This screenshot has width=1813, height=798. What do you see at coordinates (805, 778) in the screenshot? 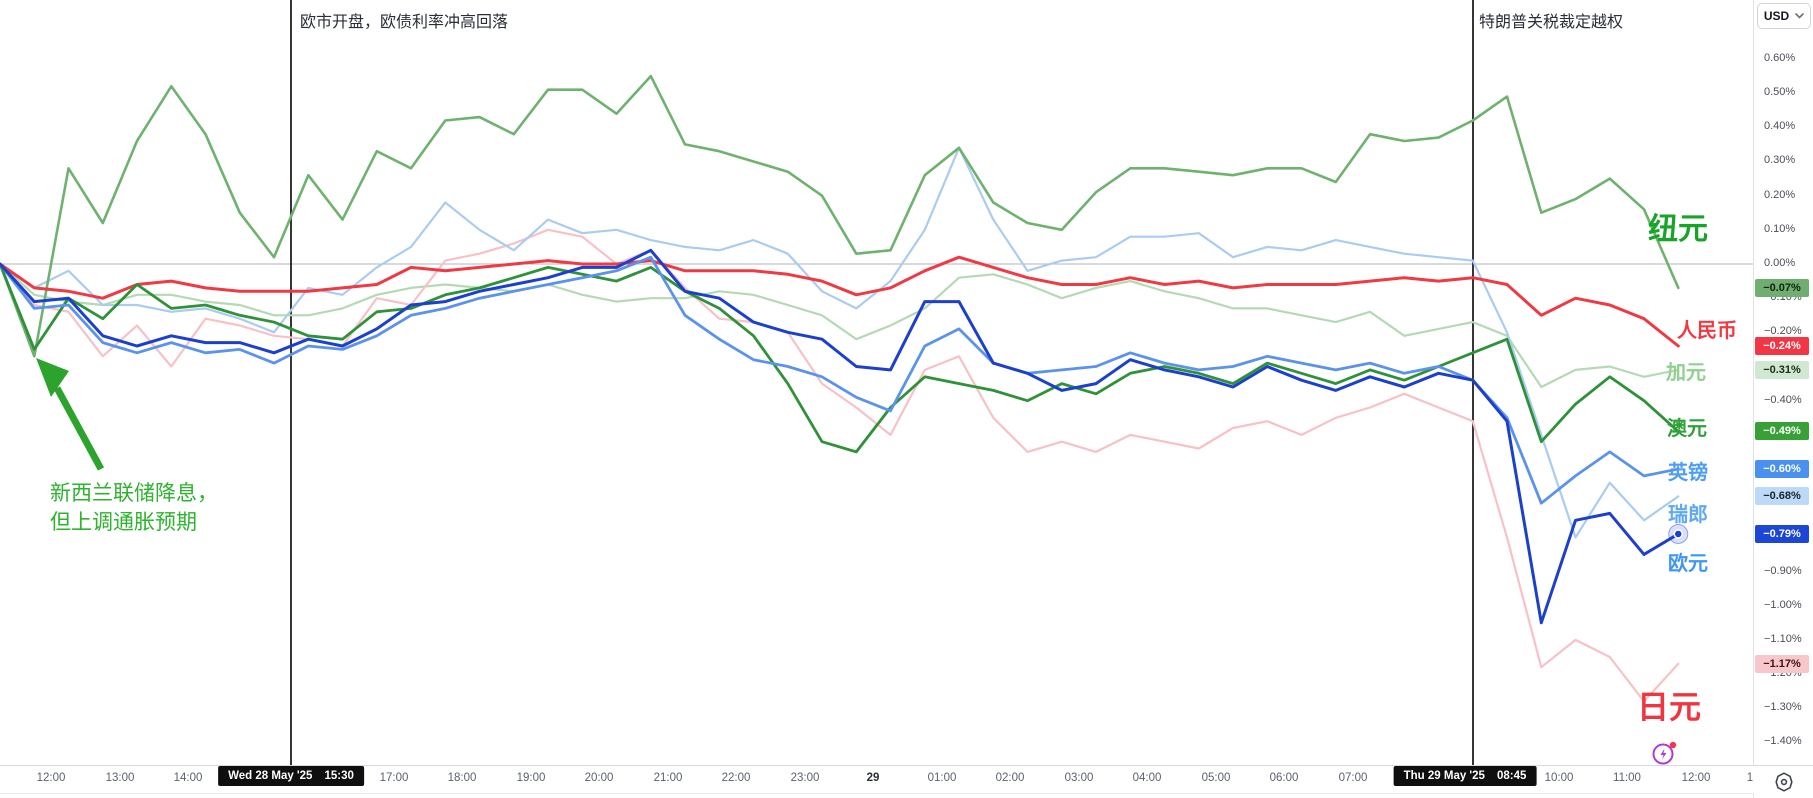
I see `time-label: 23:00` at bounding box center [805, 778].